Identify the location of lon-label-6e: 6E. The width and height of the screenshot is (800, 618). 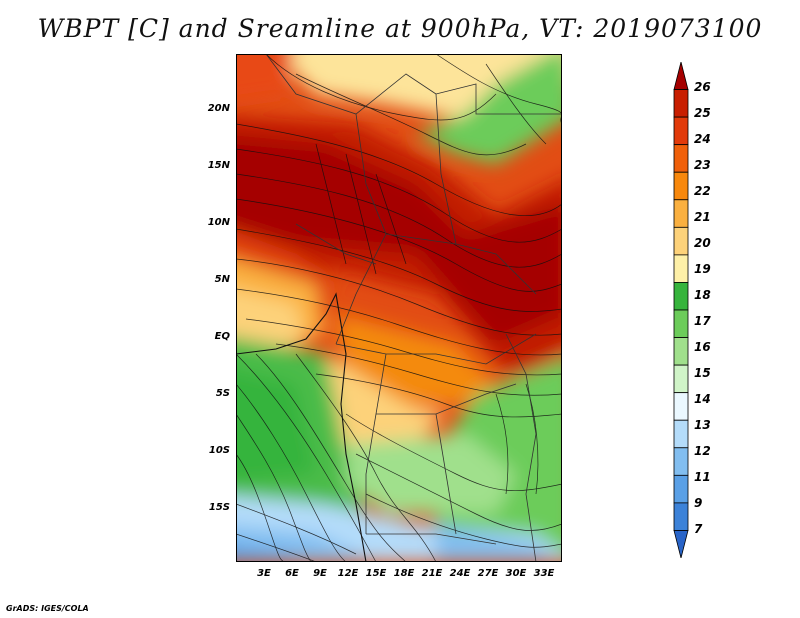
(292, 573).